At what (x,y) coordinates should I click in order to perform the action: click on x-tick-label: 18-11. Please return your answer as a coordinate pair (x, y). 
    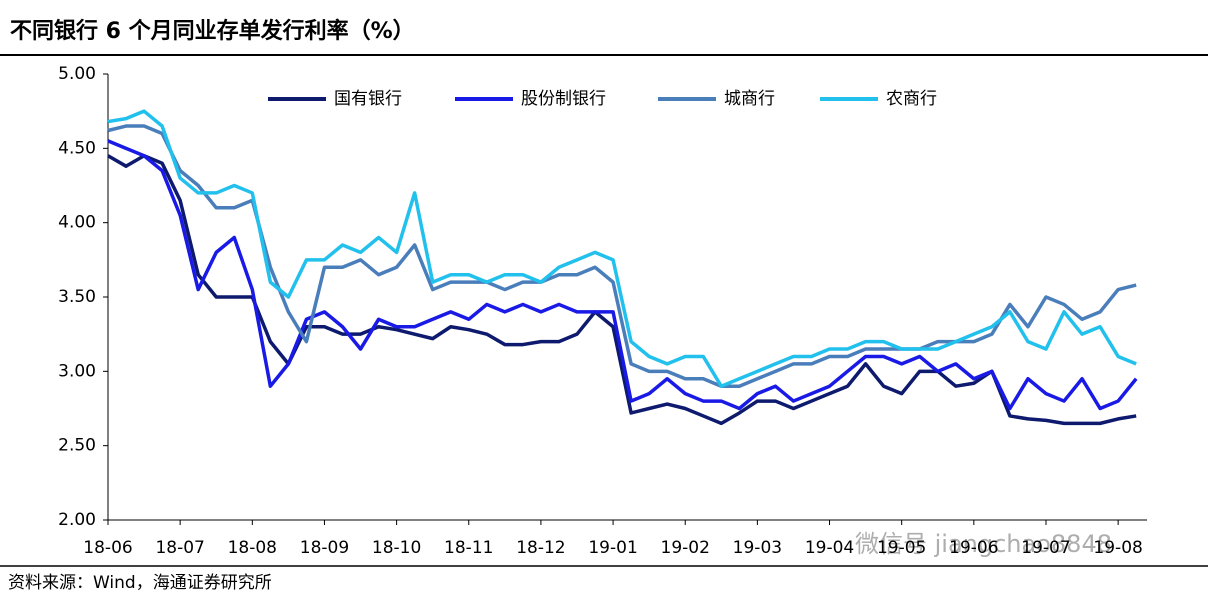
    Looking at the image, I should click on (468, 548).